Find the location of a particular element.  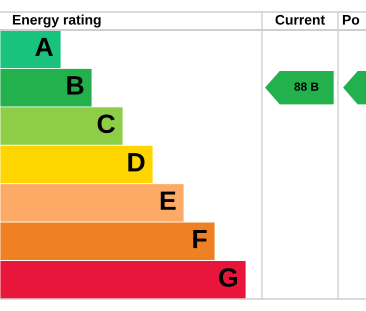

y-tick-label: D is located at coordinates (136, 162).